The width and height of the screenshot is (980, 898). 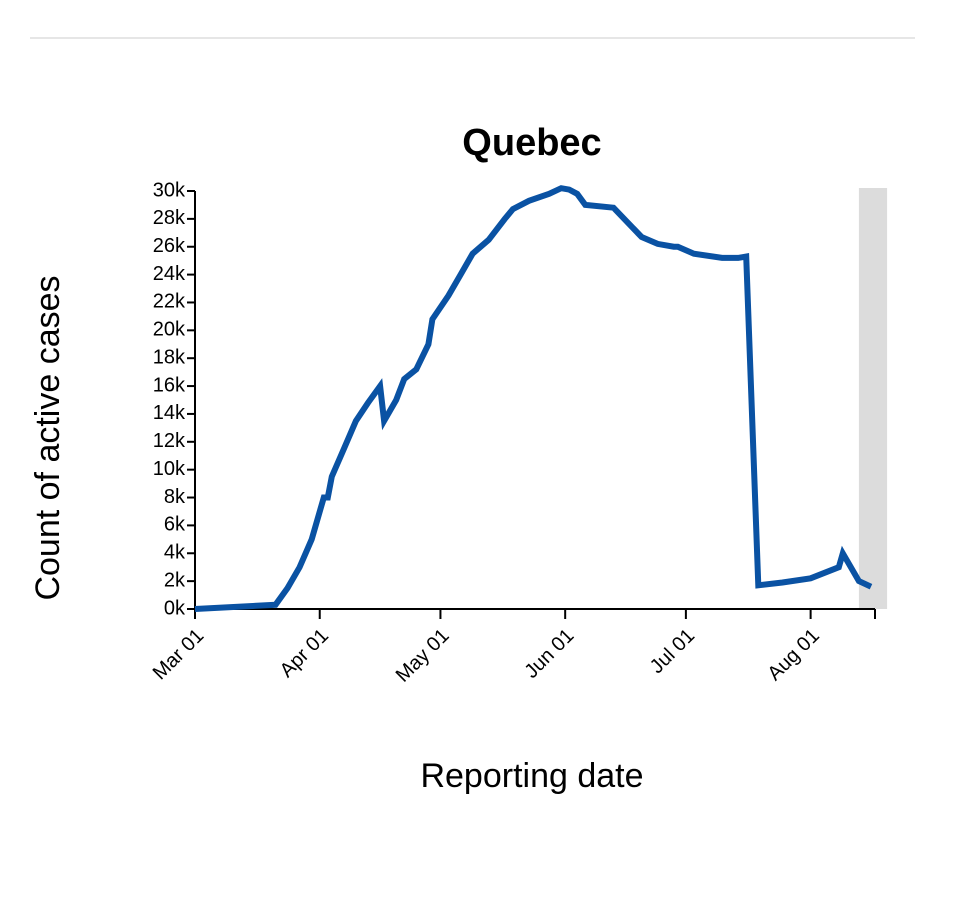 I want to click on y-tick-label: 4k, so click(x=175, y=553).